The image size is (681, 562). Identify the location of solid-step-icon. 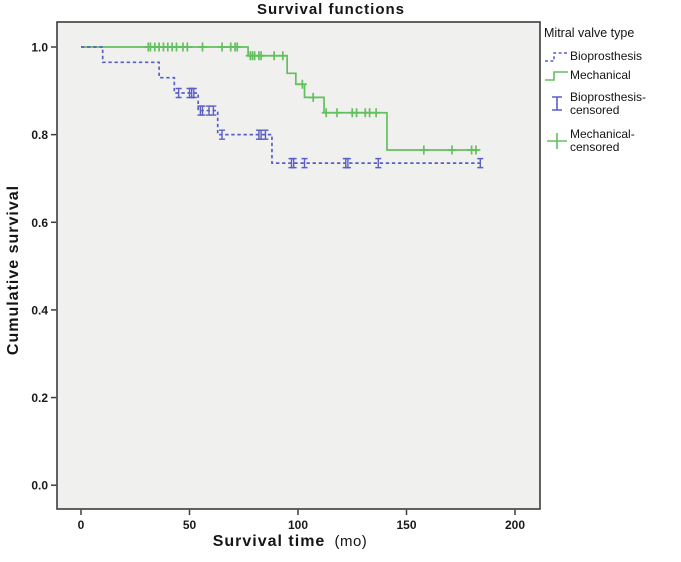
(556, 75).